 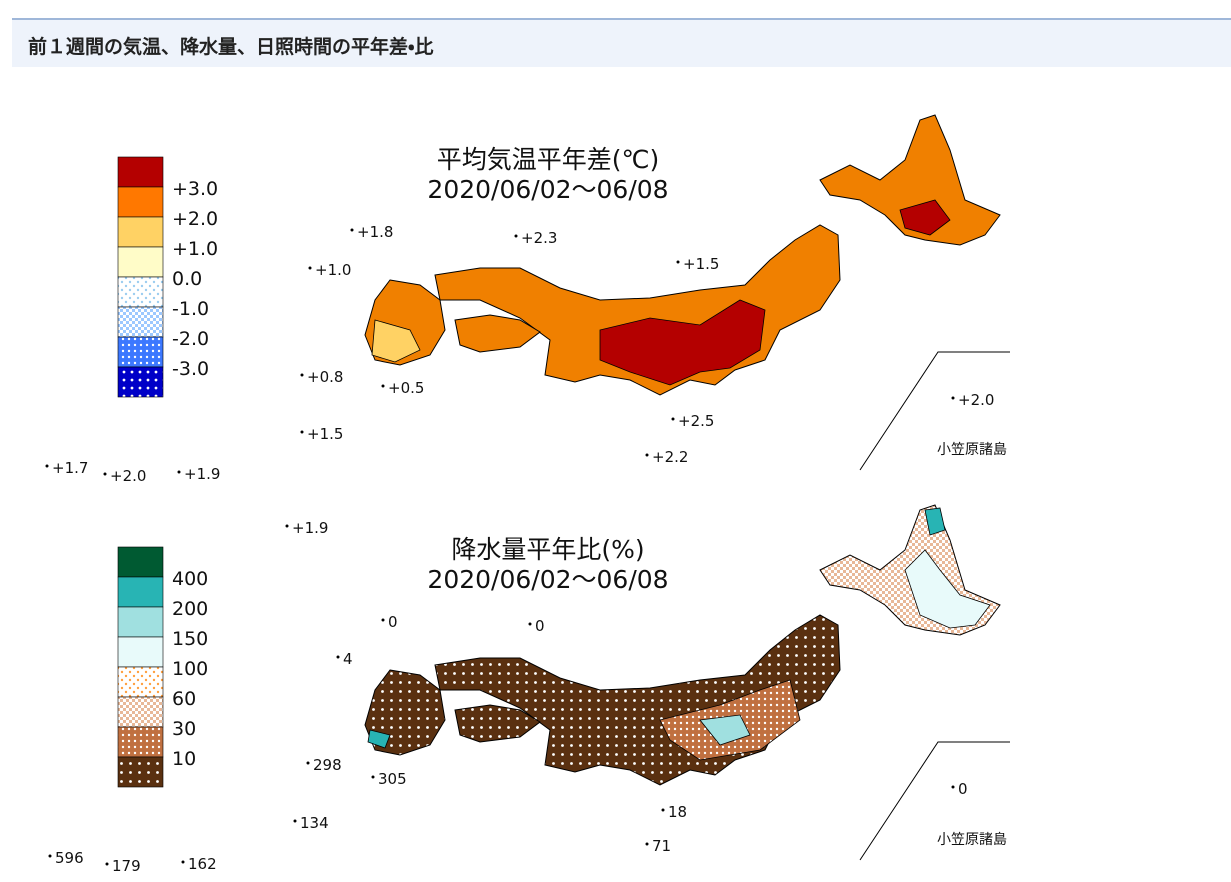 What do you see at coordinates (333, 270) in the screenshot?
I see `station-label: +1.0` at bounding box center [333, 270].